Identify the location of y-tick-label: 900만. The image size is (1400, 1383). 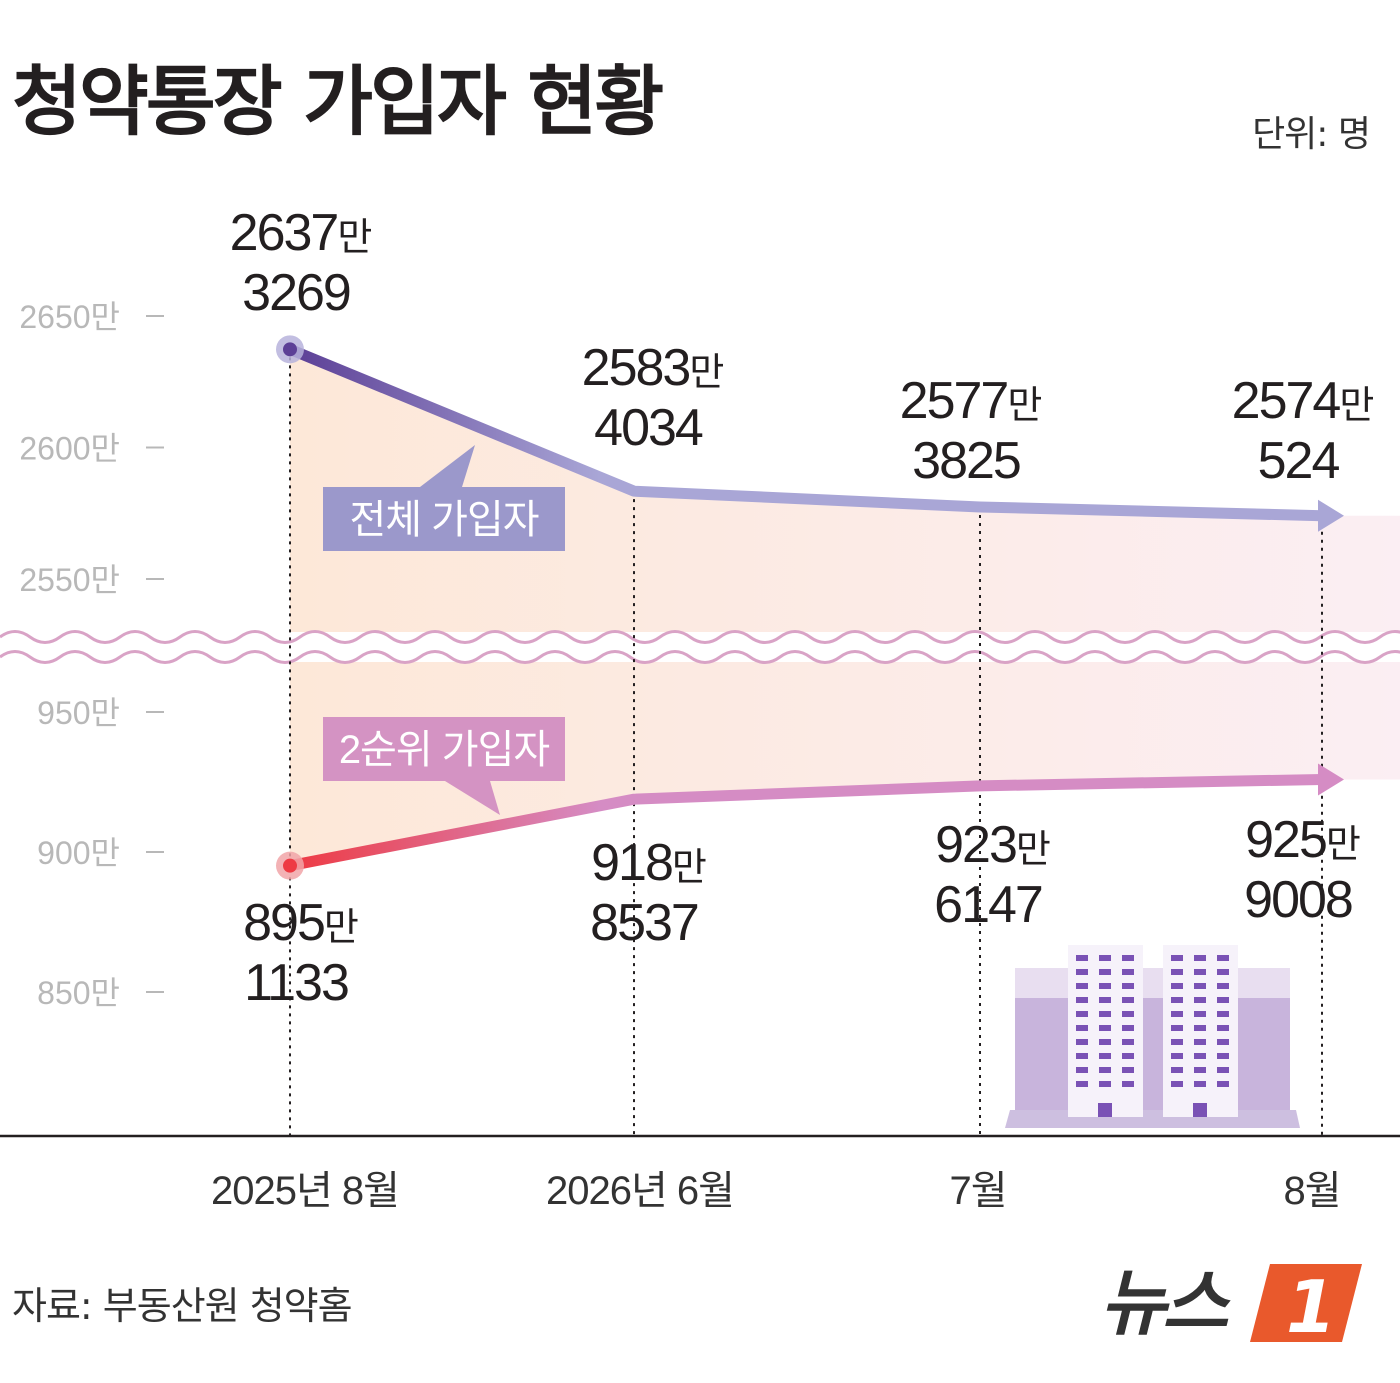
(78, 853).